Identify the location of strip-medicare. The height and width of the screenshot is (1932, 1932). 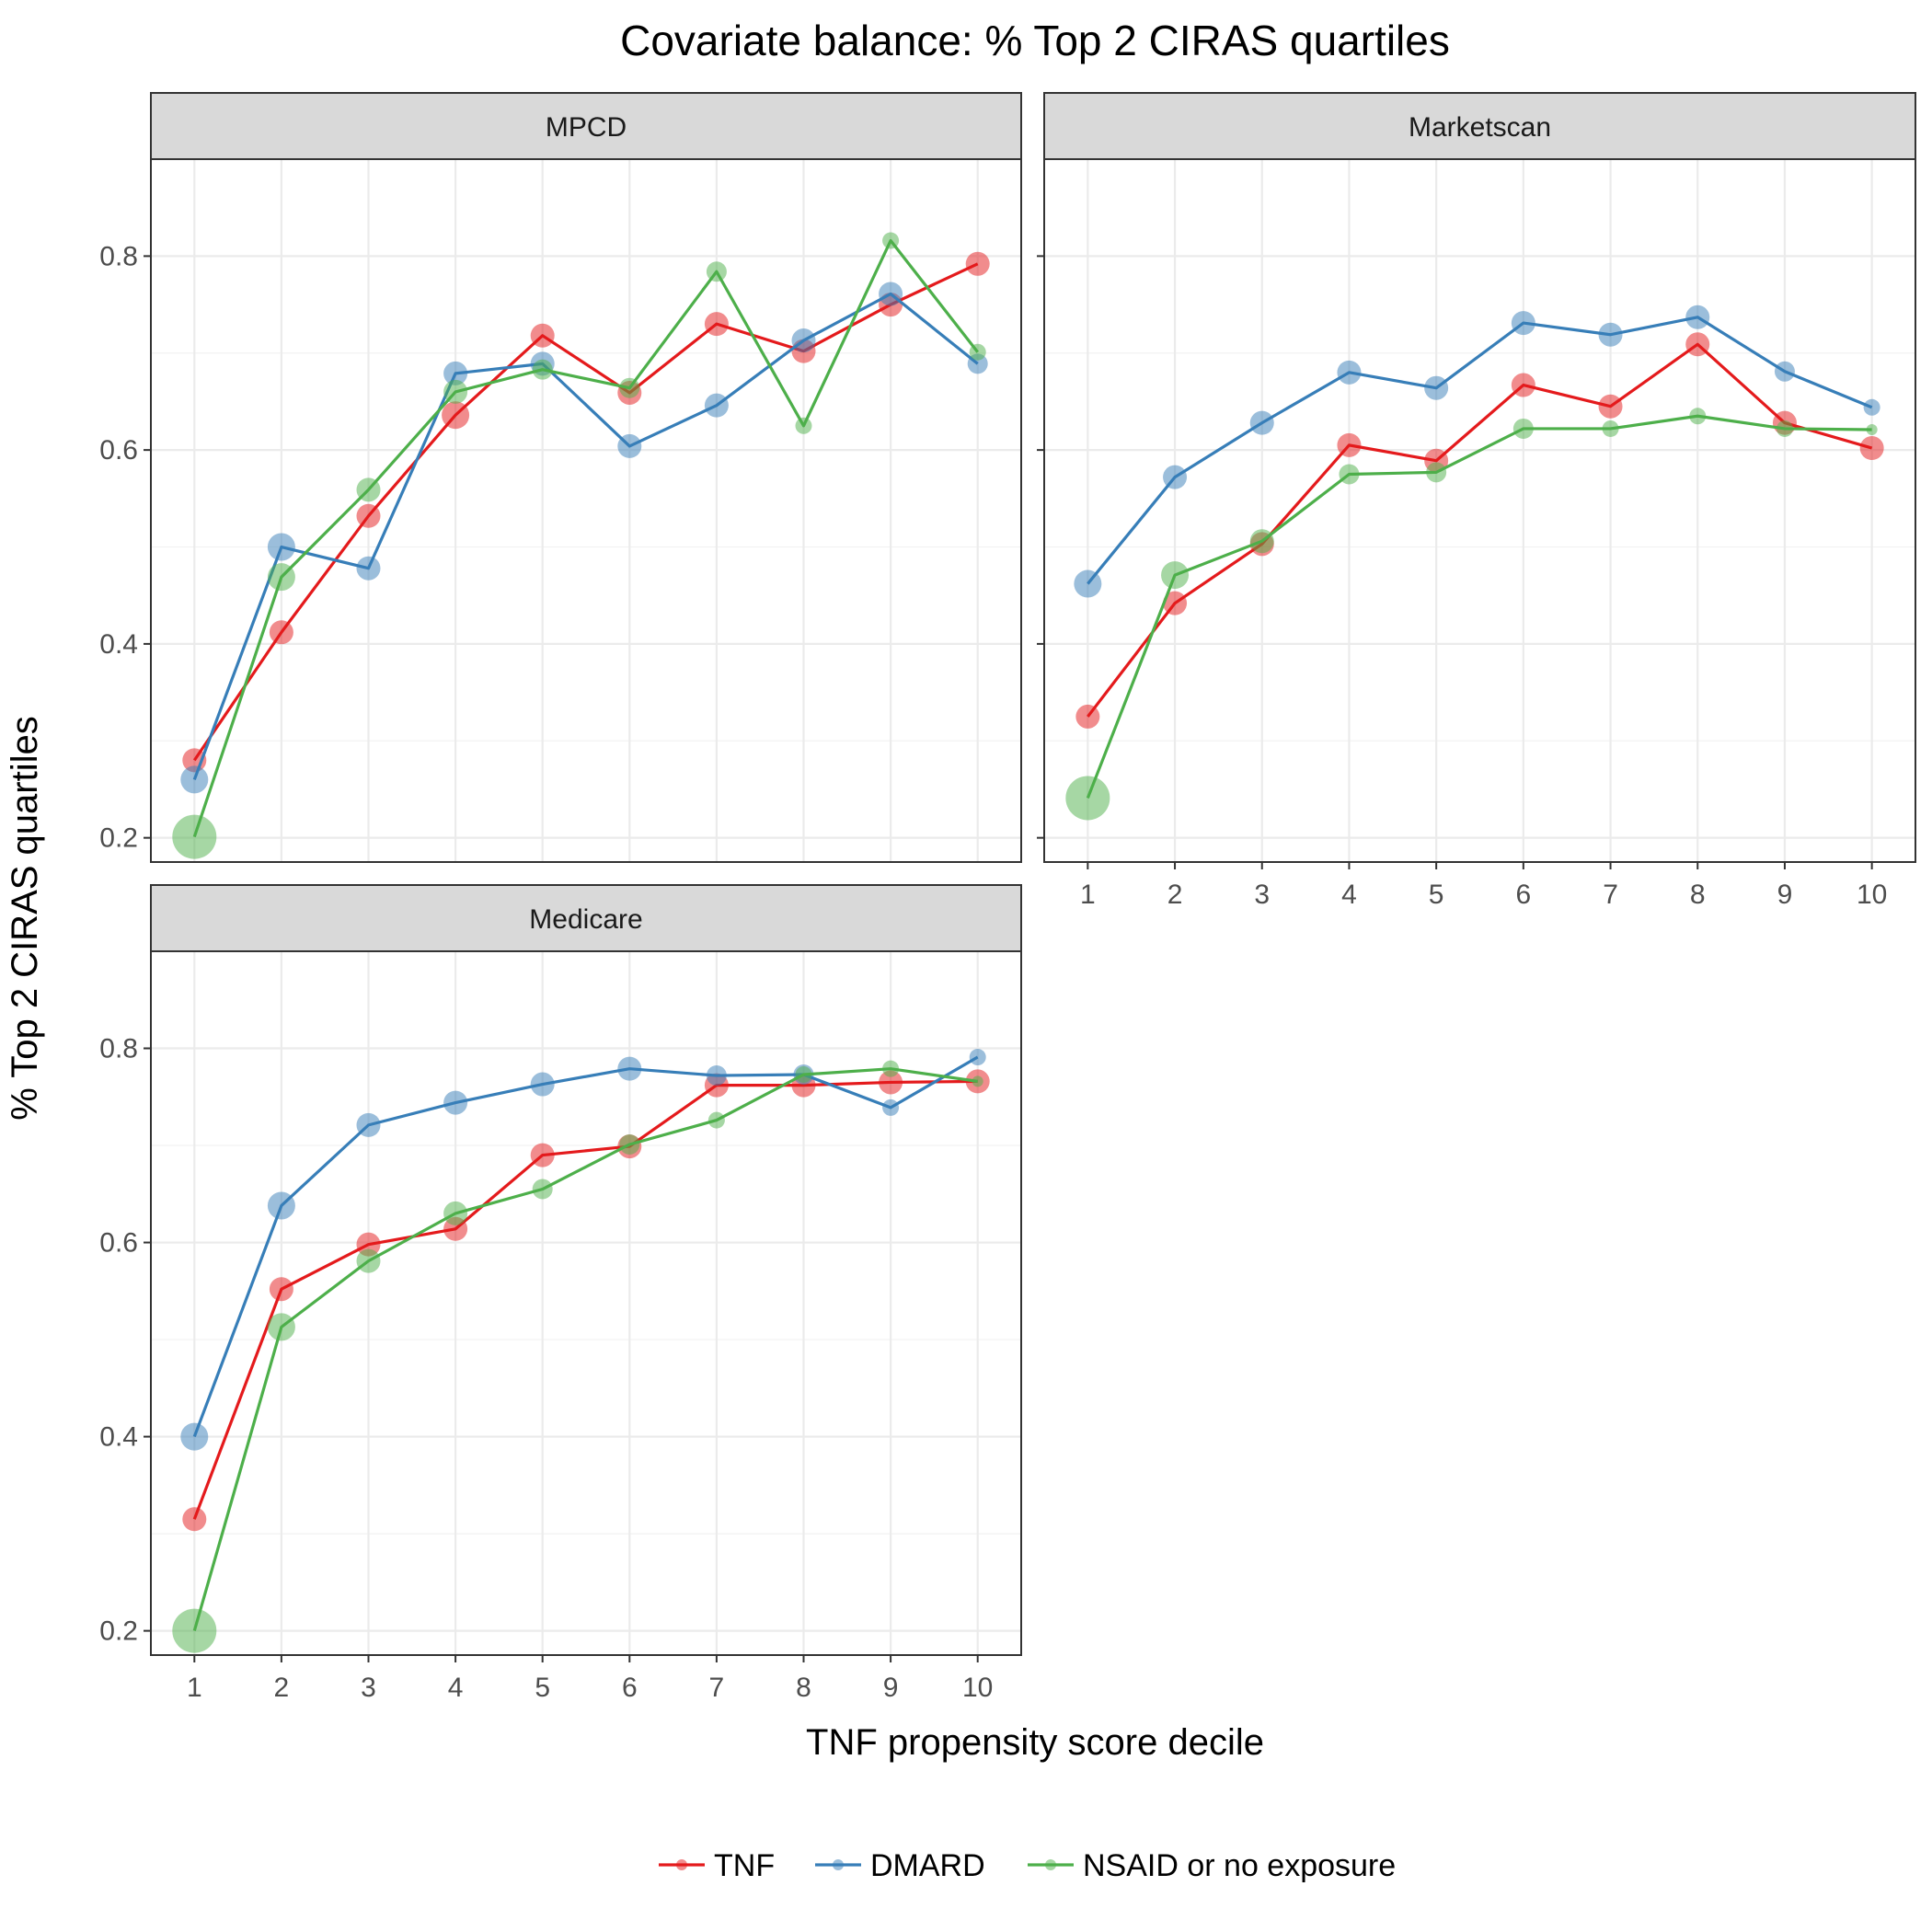
(586, 918).